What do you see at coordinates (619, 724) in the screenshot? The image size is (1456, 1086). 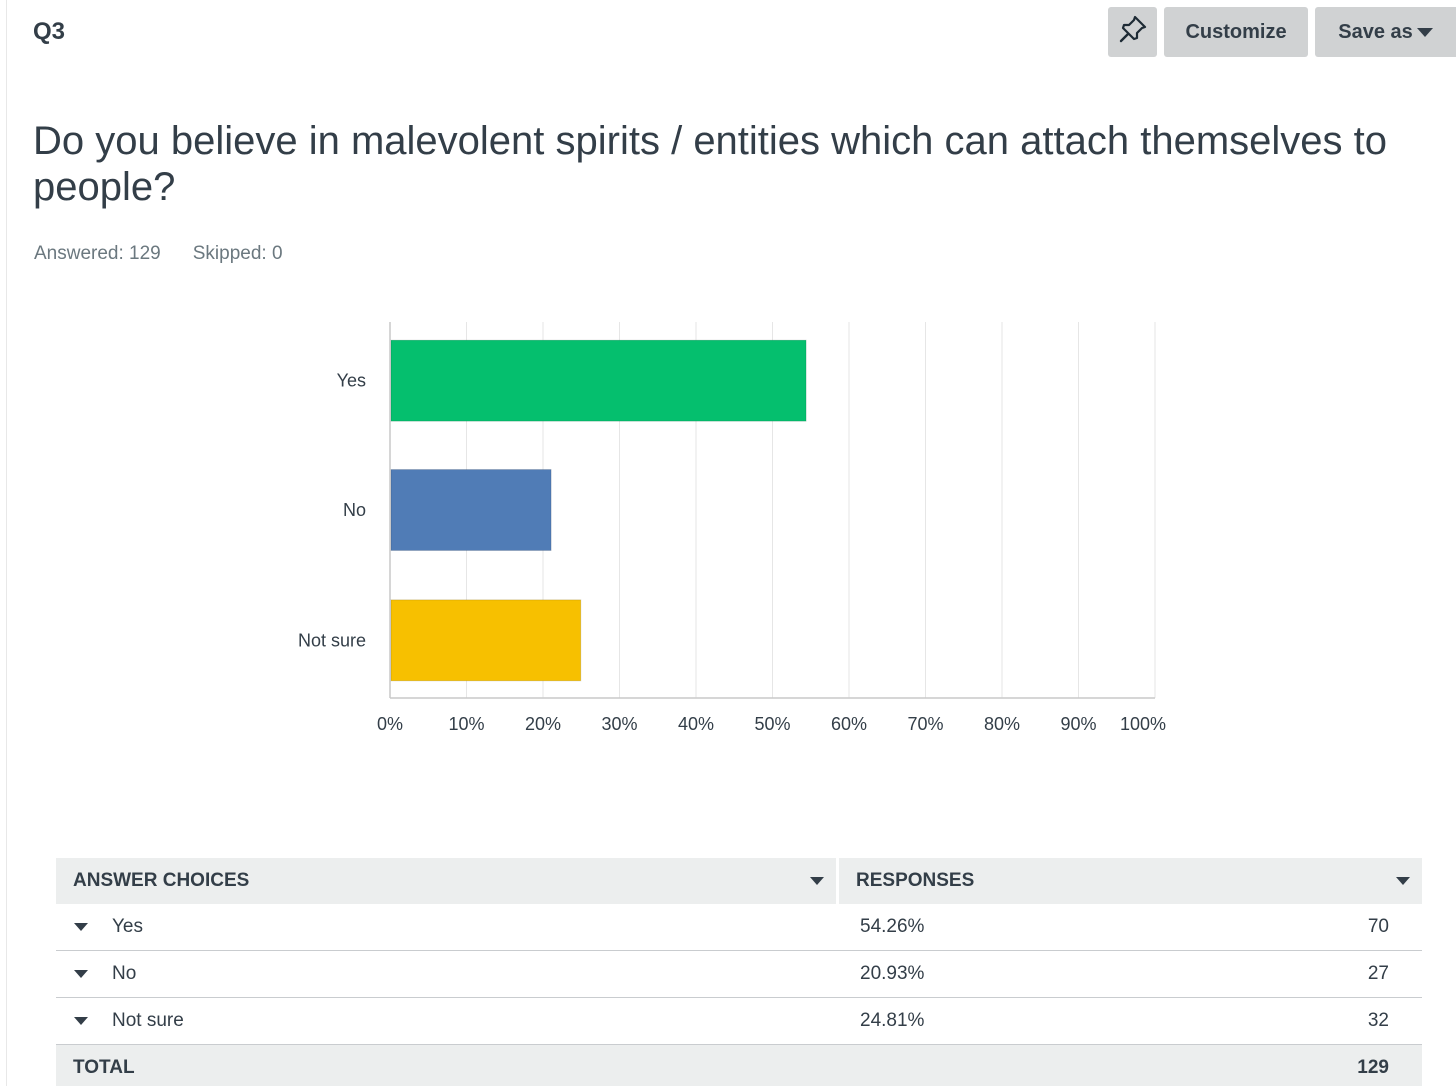 I see `x-tick-label: 30%` at bounding box center [619, 724].